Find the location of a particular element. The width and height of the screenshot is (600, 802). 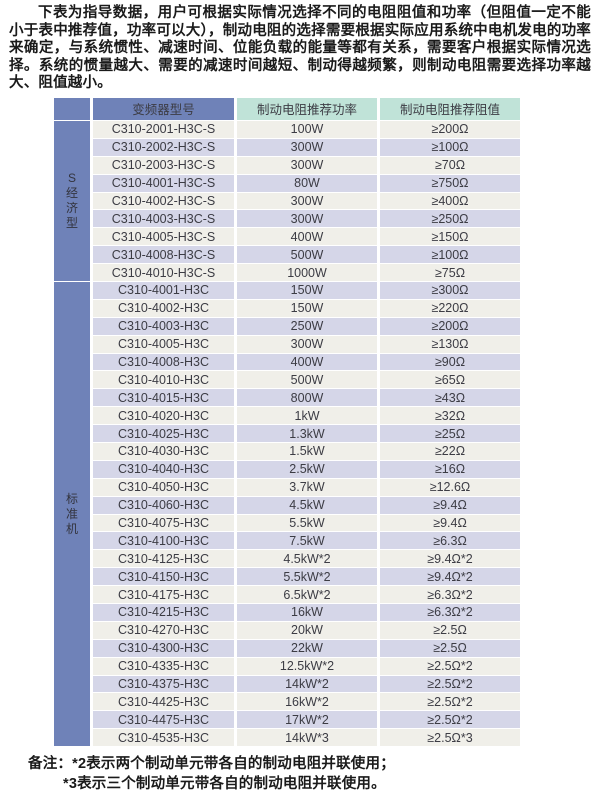

resistance-cell: ≥25Ω is located at coordinates (450, 433).